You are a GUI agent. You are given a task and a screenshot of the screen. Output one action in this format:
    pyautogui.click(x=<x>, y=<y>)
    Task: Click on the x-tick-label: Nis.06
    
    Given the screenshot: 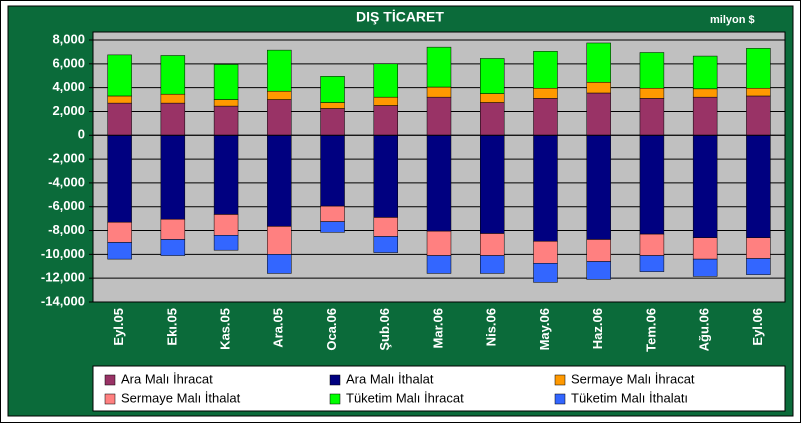 What is the action you would take?
    pyautogui.click(x=491, y=327)
    